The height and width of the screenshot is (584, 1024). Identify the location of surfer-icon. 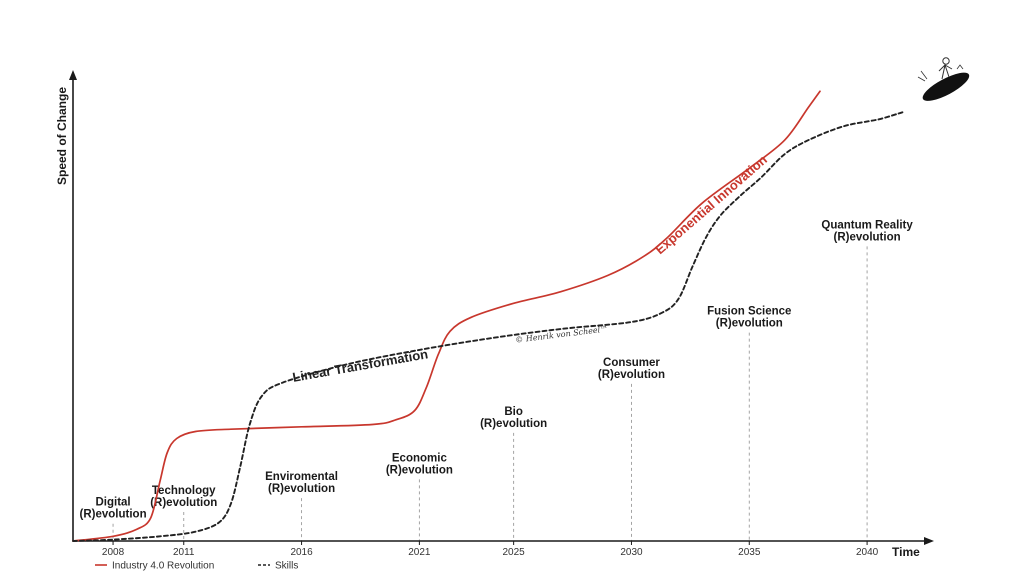
(943, 79).